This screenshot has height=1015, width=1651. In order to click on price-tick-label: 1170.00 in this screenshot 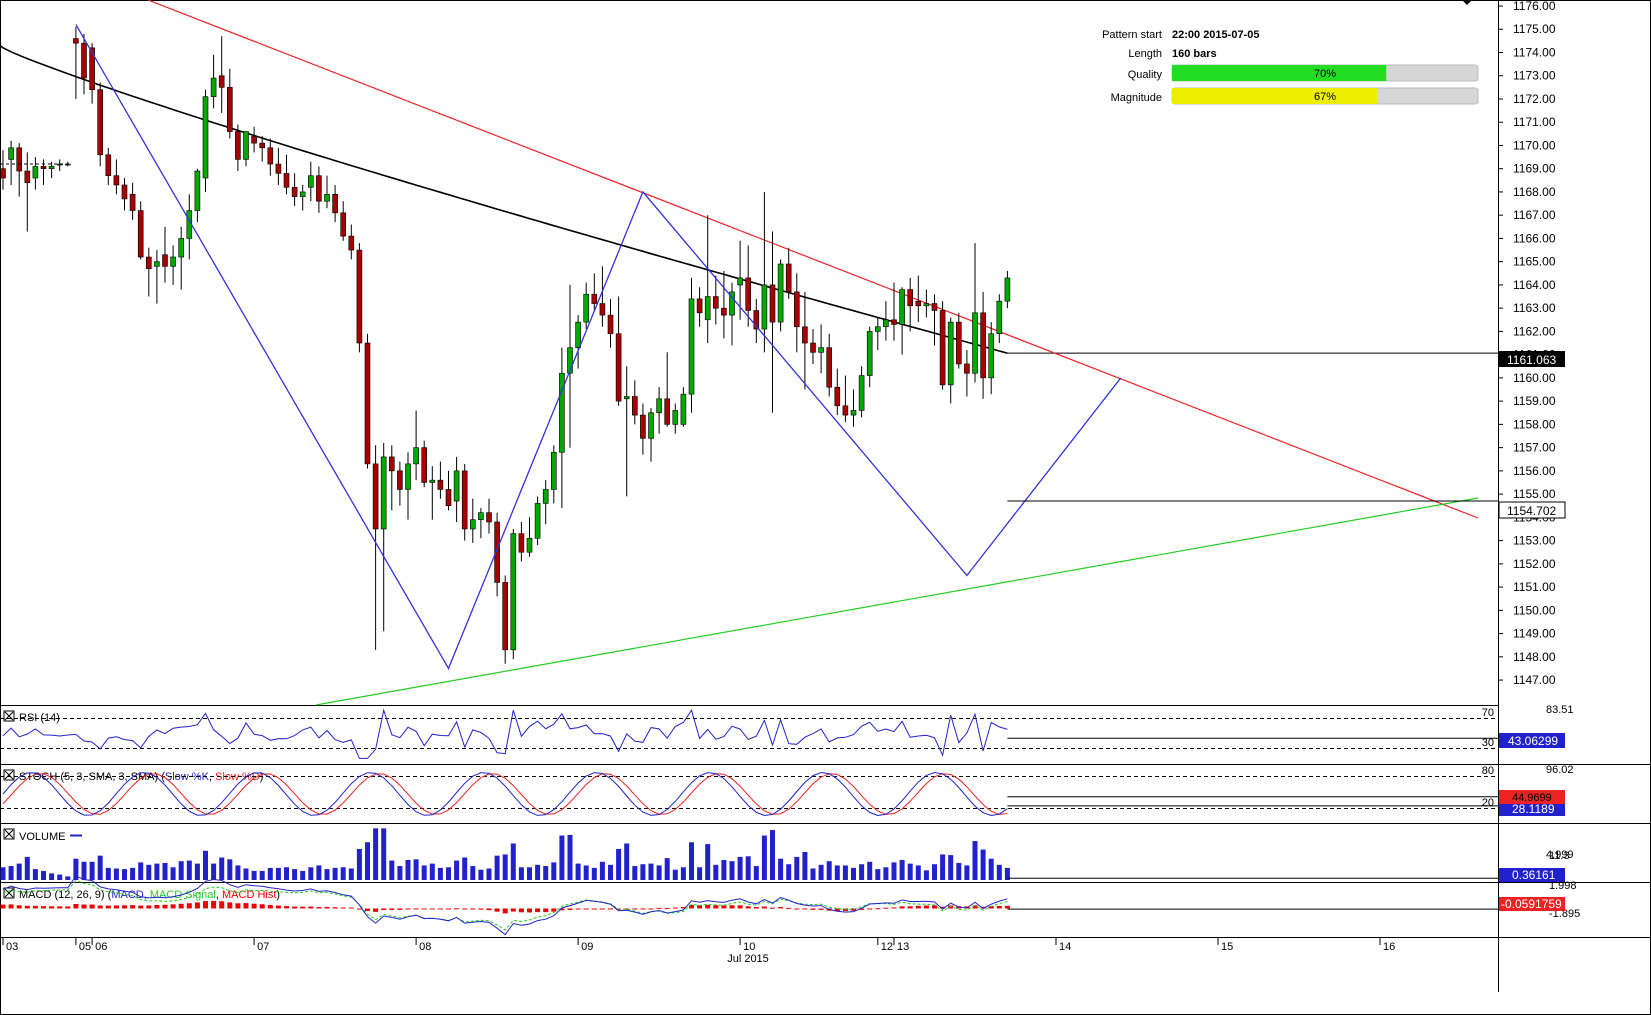, I will do `click(1534, 145)`.